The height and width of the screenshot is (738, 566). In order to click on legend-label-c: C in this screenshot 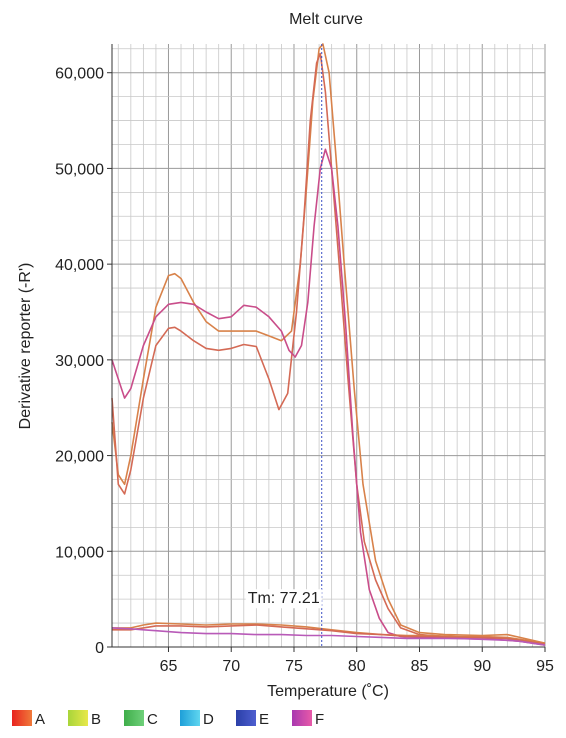, I will do `click(152, 719)`.